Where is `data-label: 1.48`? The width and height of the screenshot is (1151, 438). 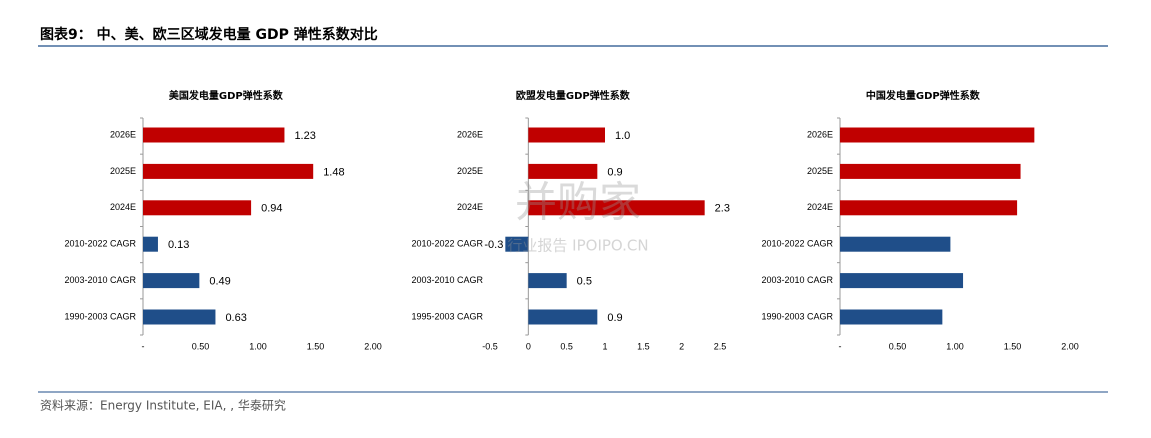
data-label: 1.48 is located at coordinates (333, 172).